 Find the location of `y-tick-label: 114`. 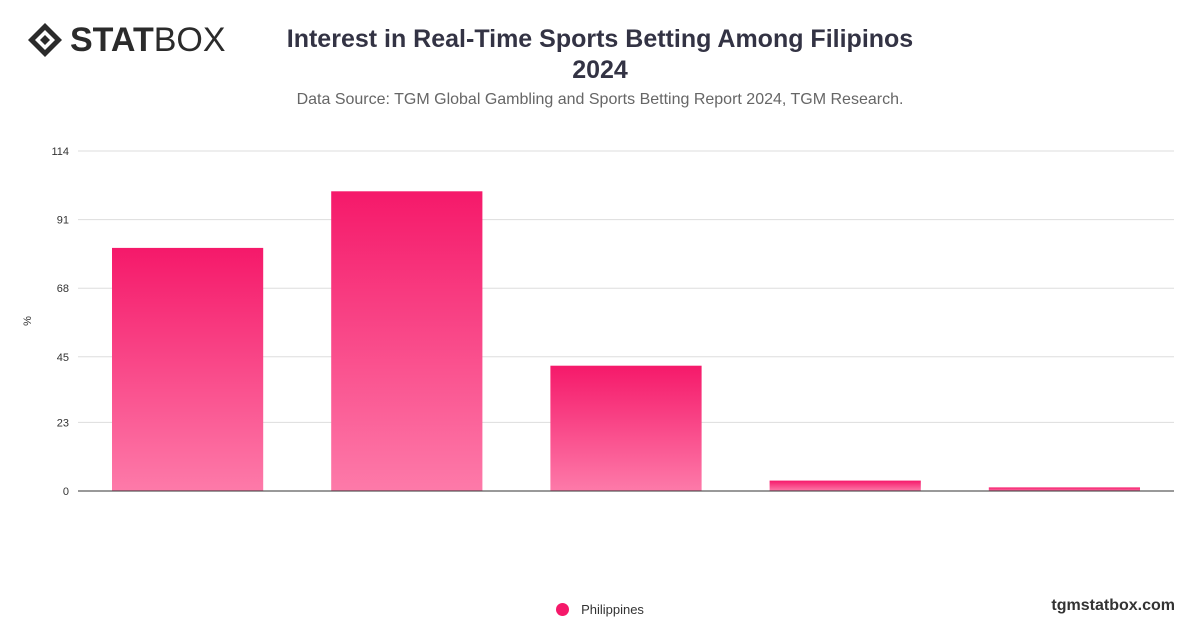

y-tick-label: 114 is located at coordinates (60, 152).